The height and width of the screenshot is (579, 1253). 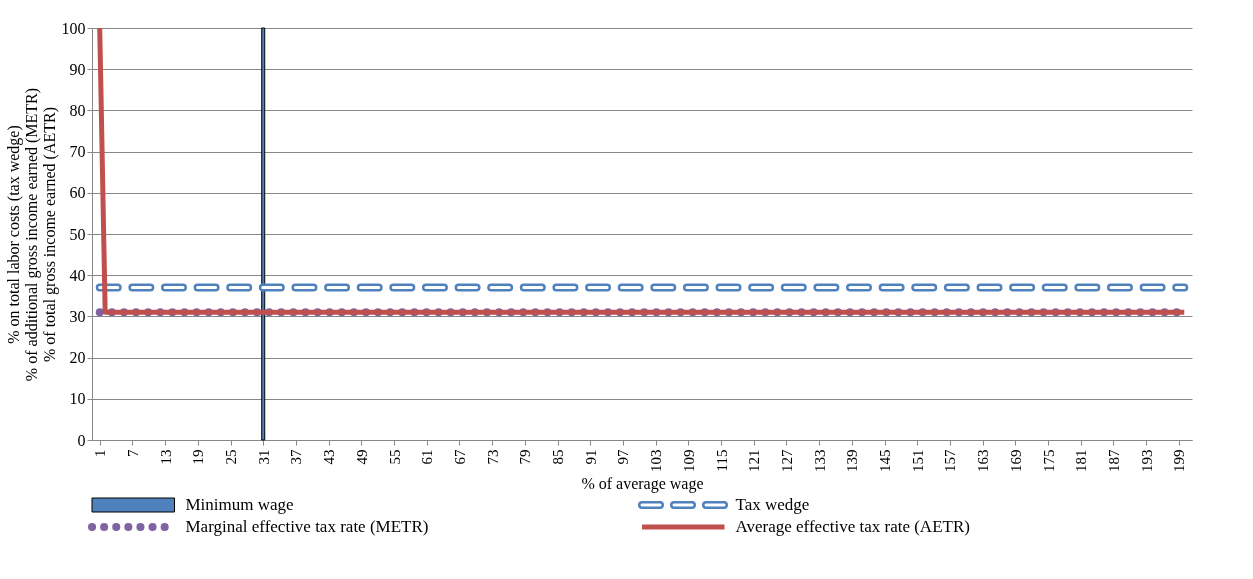 I want to click on x-tick-label: 67, so click(x=459, y=457).